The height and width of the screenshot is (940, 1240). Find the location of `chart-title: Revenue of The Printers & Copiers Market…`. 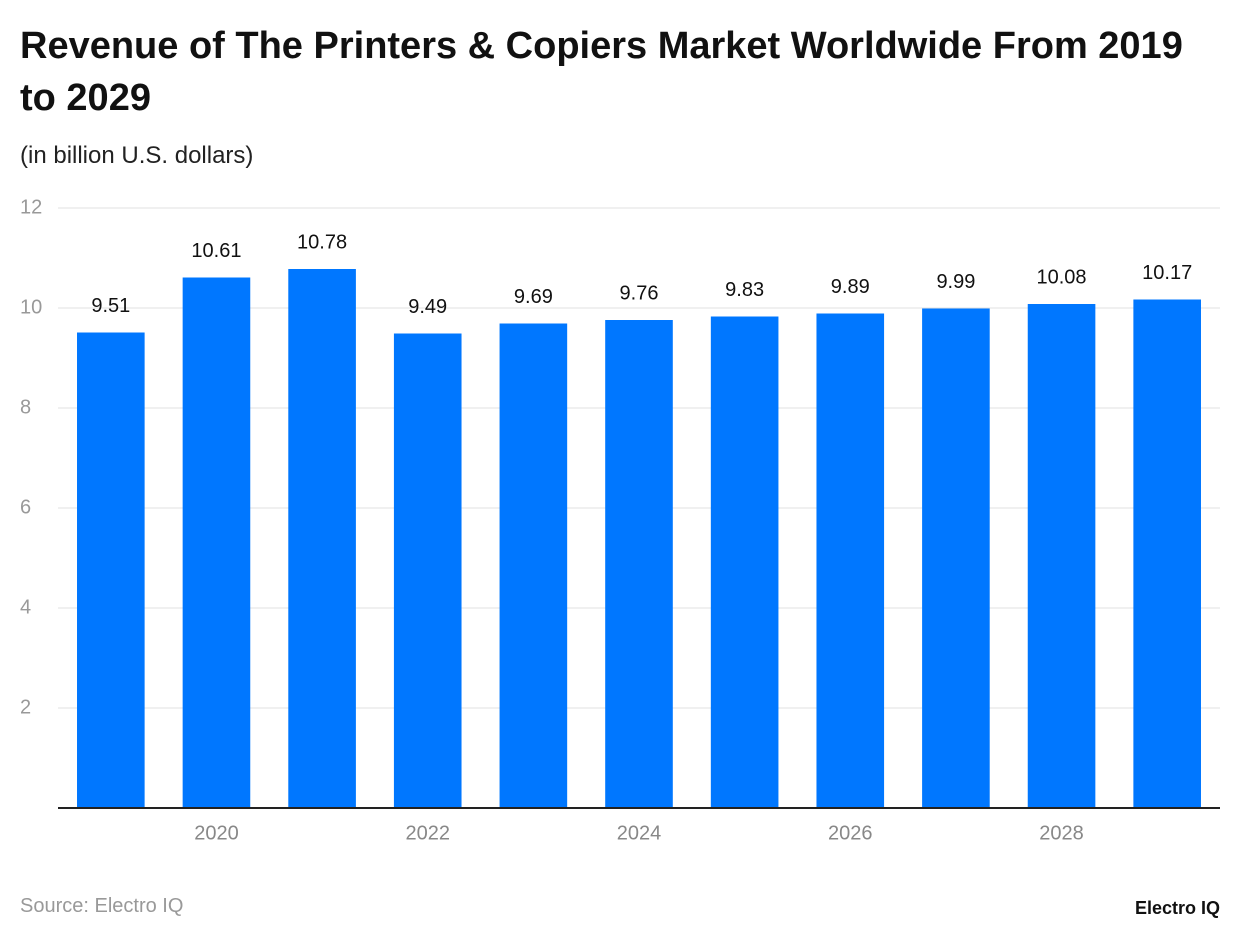

chart-title: Revenue of The Printers & Copiers Market… is located at coordinates (601, 72).